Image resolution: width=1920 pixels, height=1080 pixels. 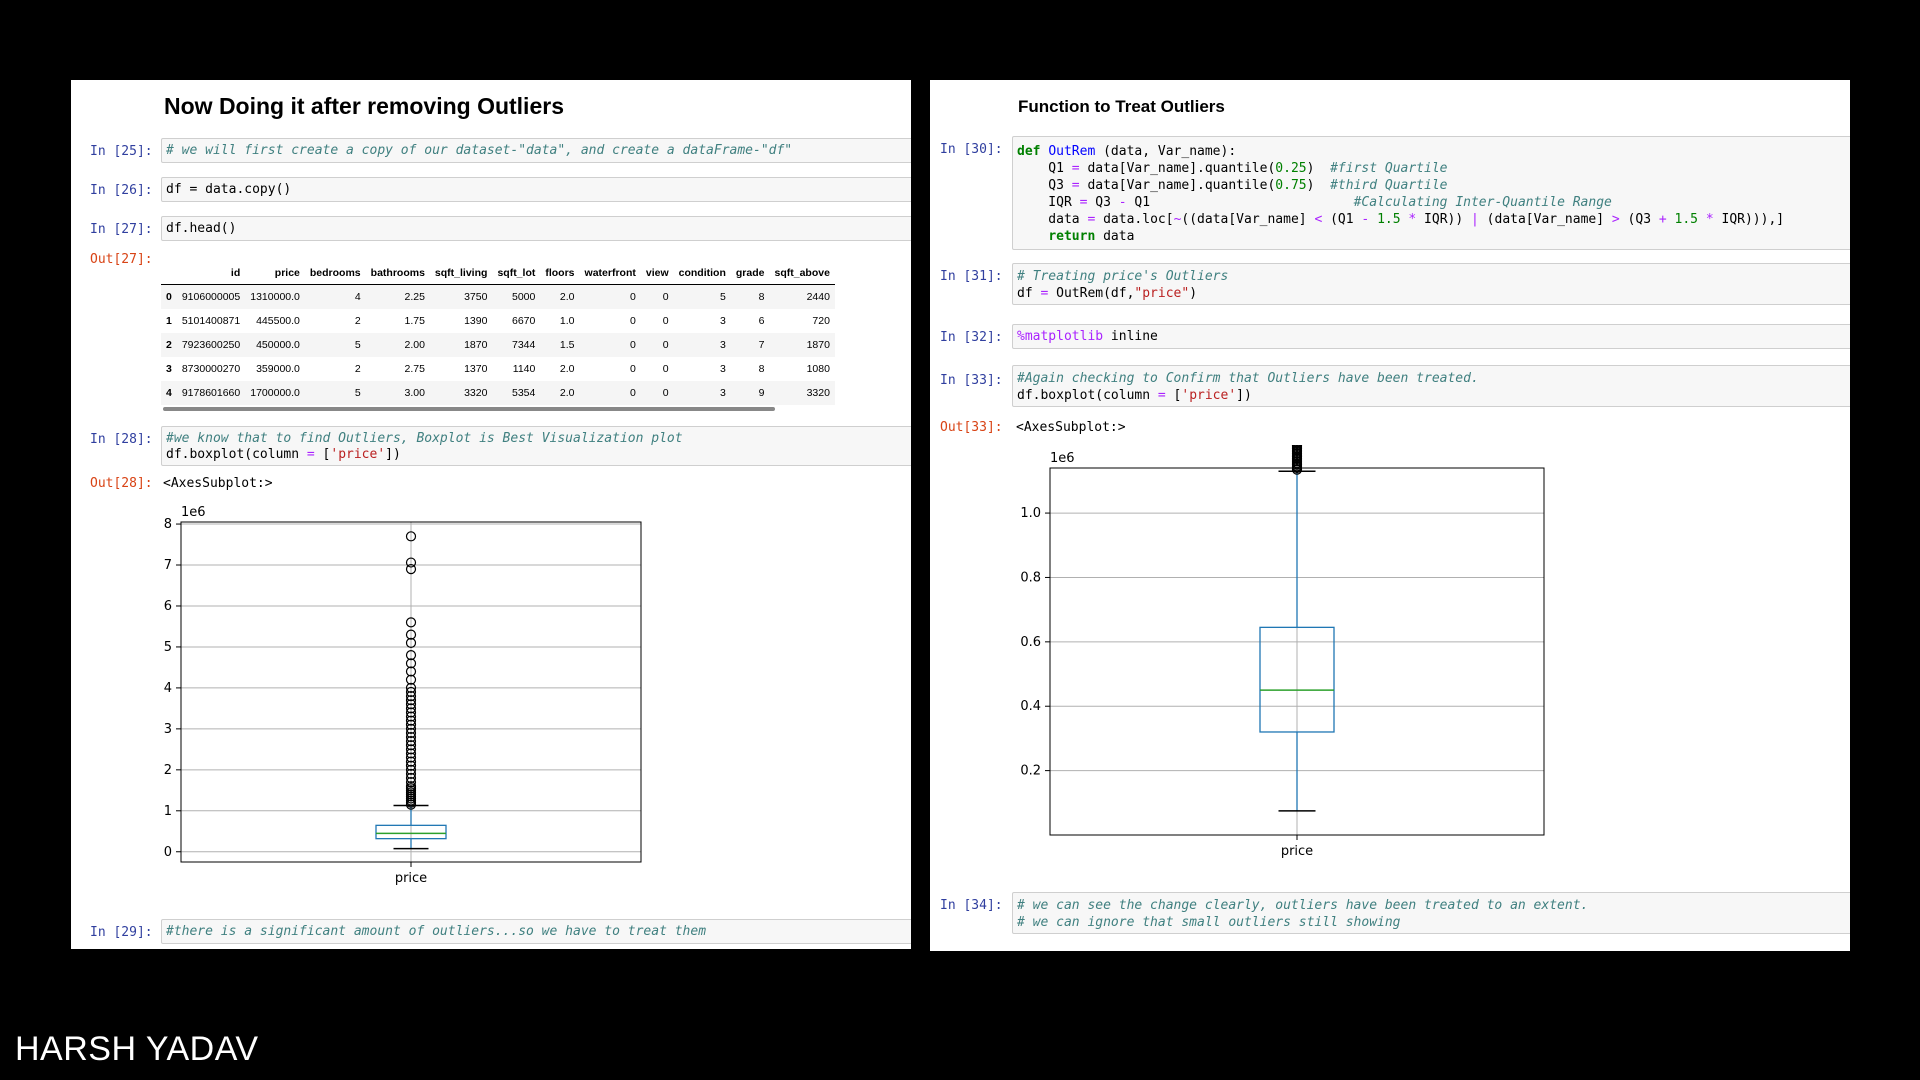 What do you see at coordinates (397, 345) in the screenshot?
I see `table-cell: 2.00` at bounding box center [397, 345].